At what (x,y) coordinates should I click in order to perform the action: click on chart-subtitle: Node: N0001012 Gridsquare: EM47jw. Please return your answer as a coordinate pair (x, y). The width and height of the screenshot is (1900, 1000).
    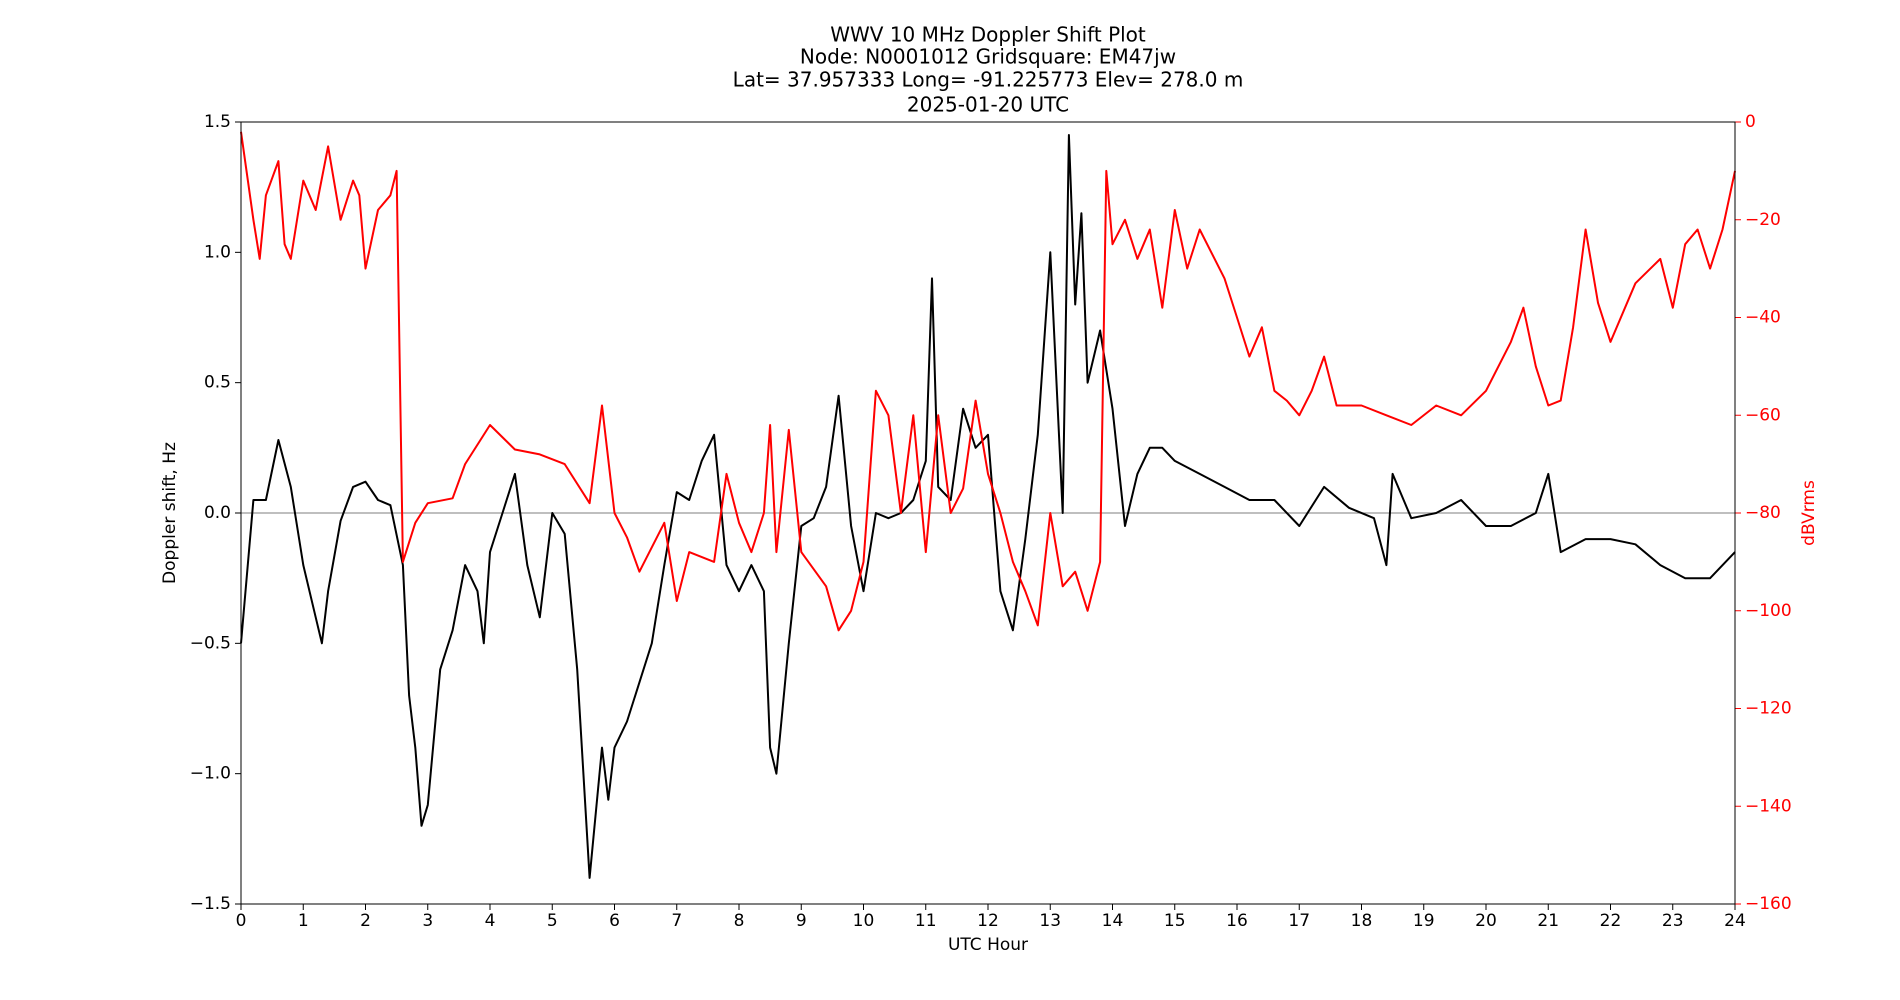
    Looking at the image, I should click on (988, 57).